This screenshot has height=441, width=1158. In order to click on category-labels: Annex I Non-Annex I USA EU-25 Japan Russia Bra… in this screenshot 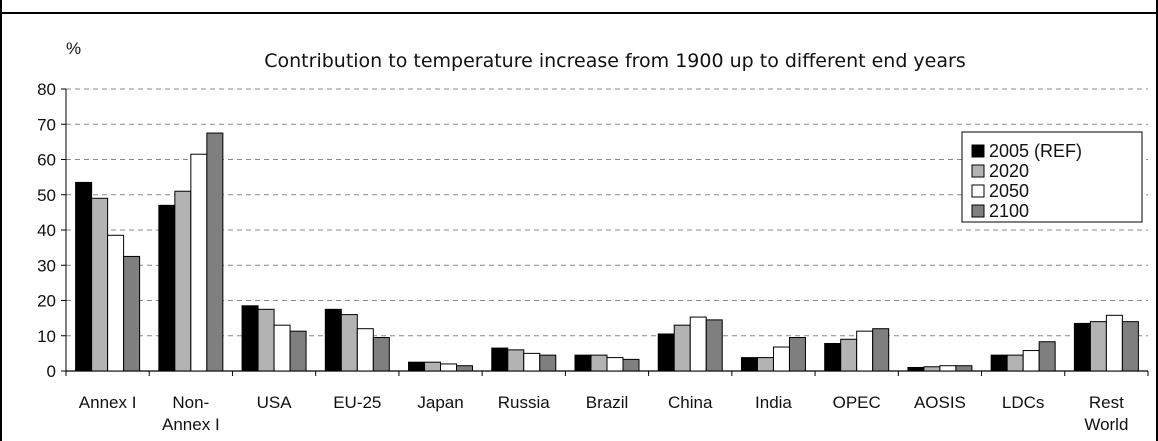, I will do `click(604, 413)`.